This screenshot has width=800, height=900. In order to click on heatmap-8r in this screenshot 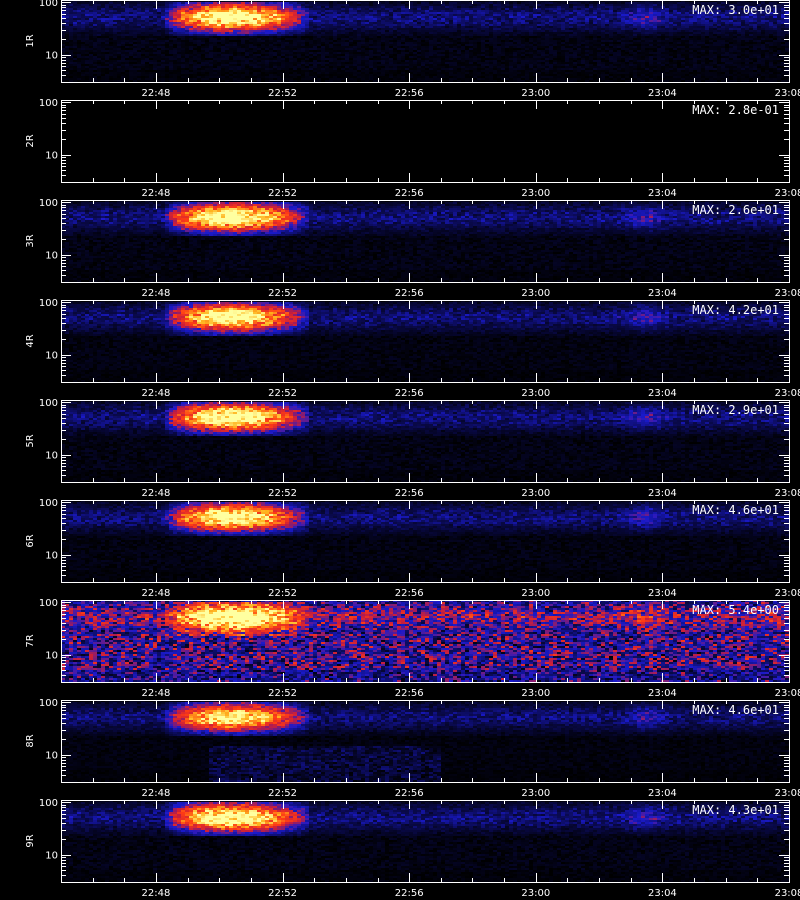, I will do `click(425, 741)`.